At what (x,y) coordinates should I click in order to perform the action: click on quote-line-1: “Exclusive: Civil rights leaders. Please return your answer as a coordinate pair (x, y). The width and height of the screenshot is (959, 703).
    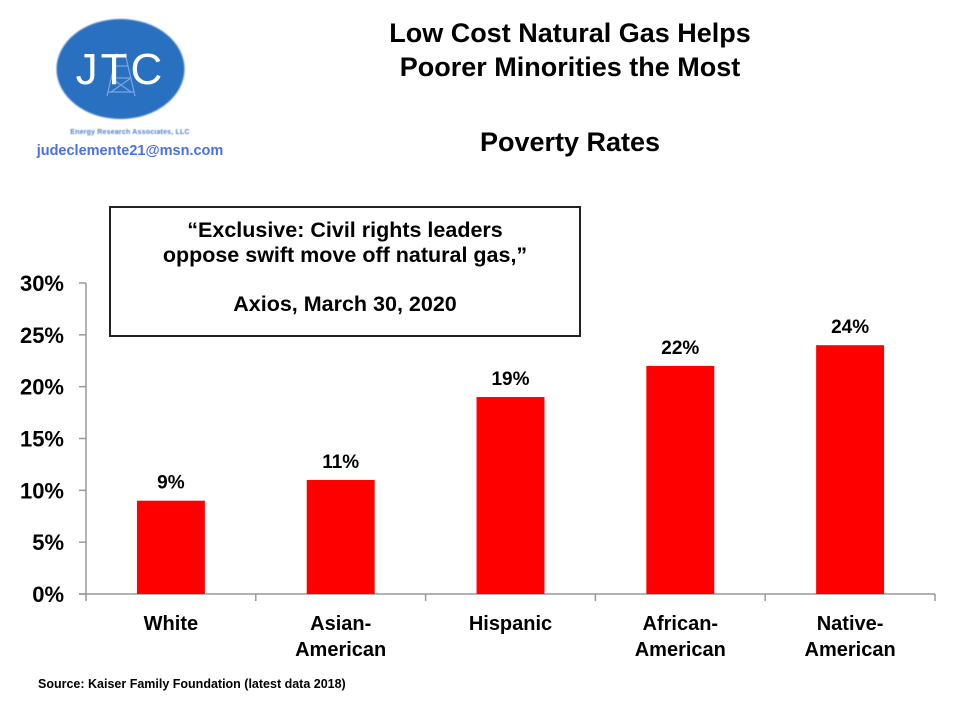
    Looking at the image, I should click on (345, 230).